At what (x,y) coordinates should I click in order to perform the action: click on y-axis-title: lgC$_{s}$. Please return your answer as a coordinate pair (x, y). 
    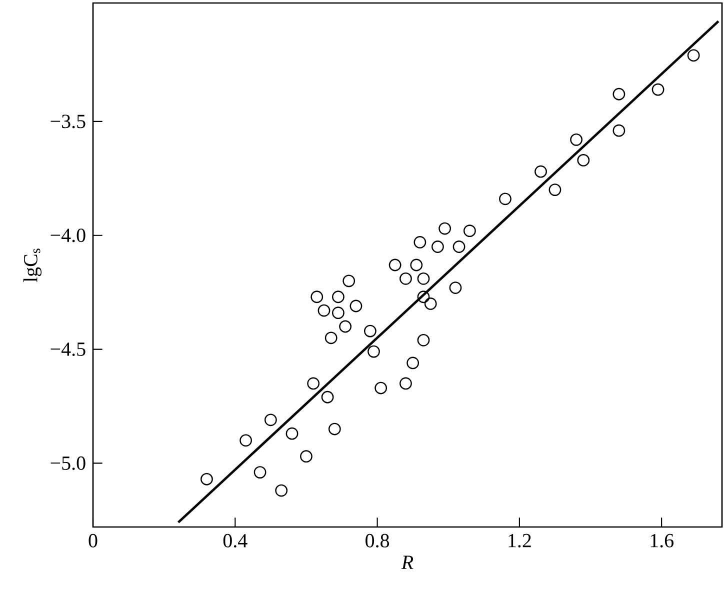
    Looking at the image, I should click on (32, 265).